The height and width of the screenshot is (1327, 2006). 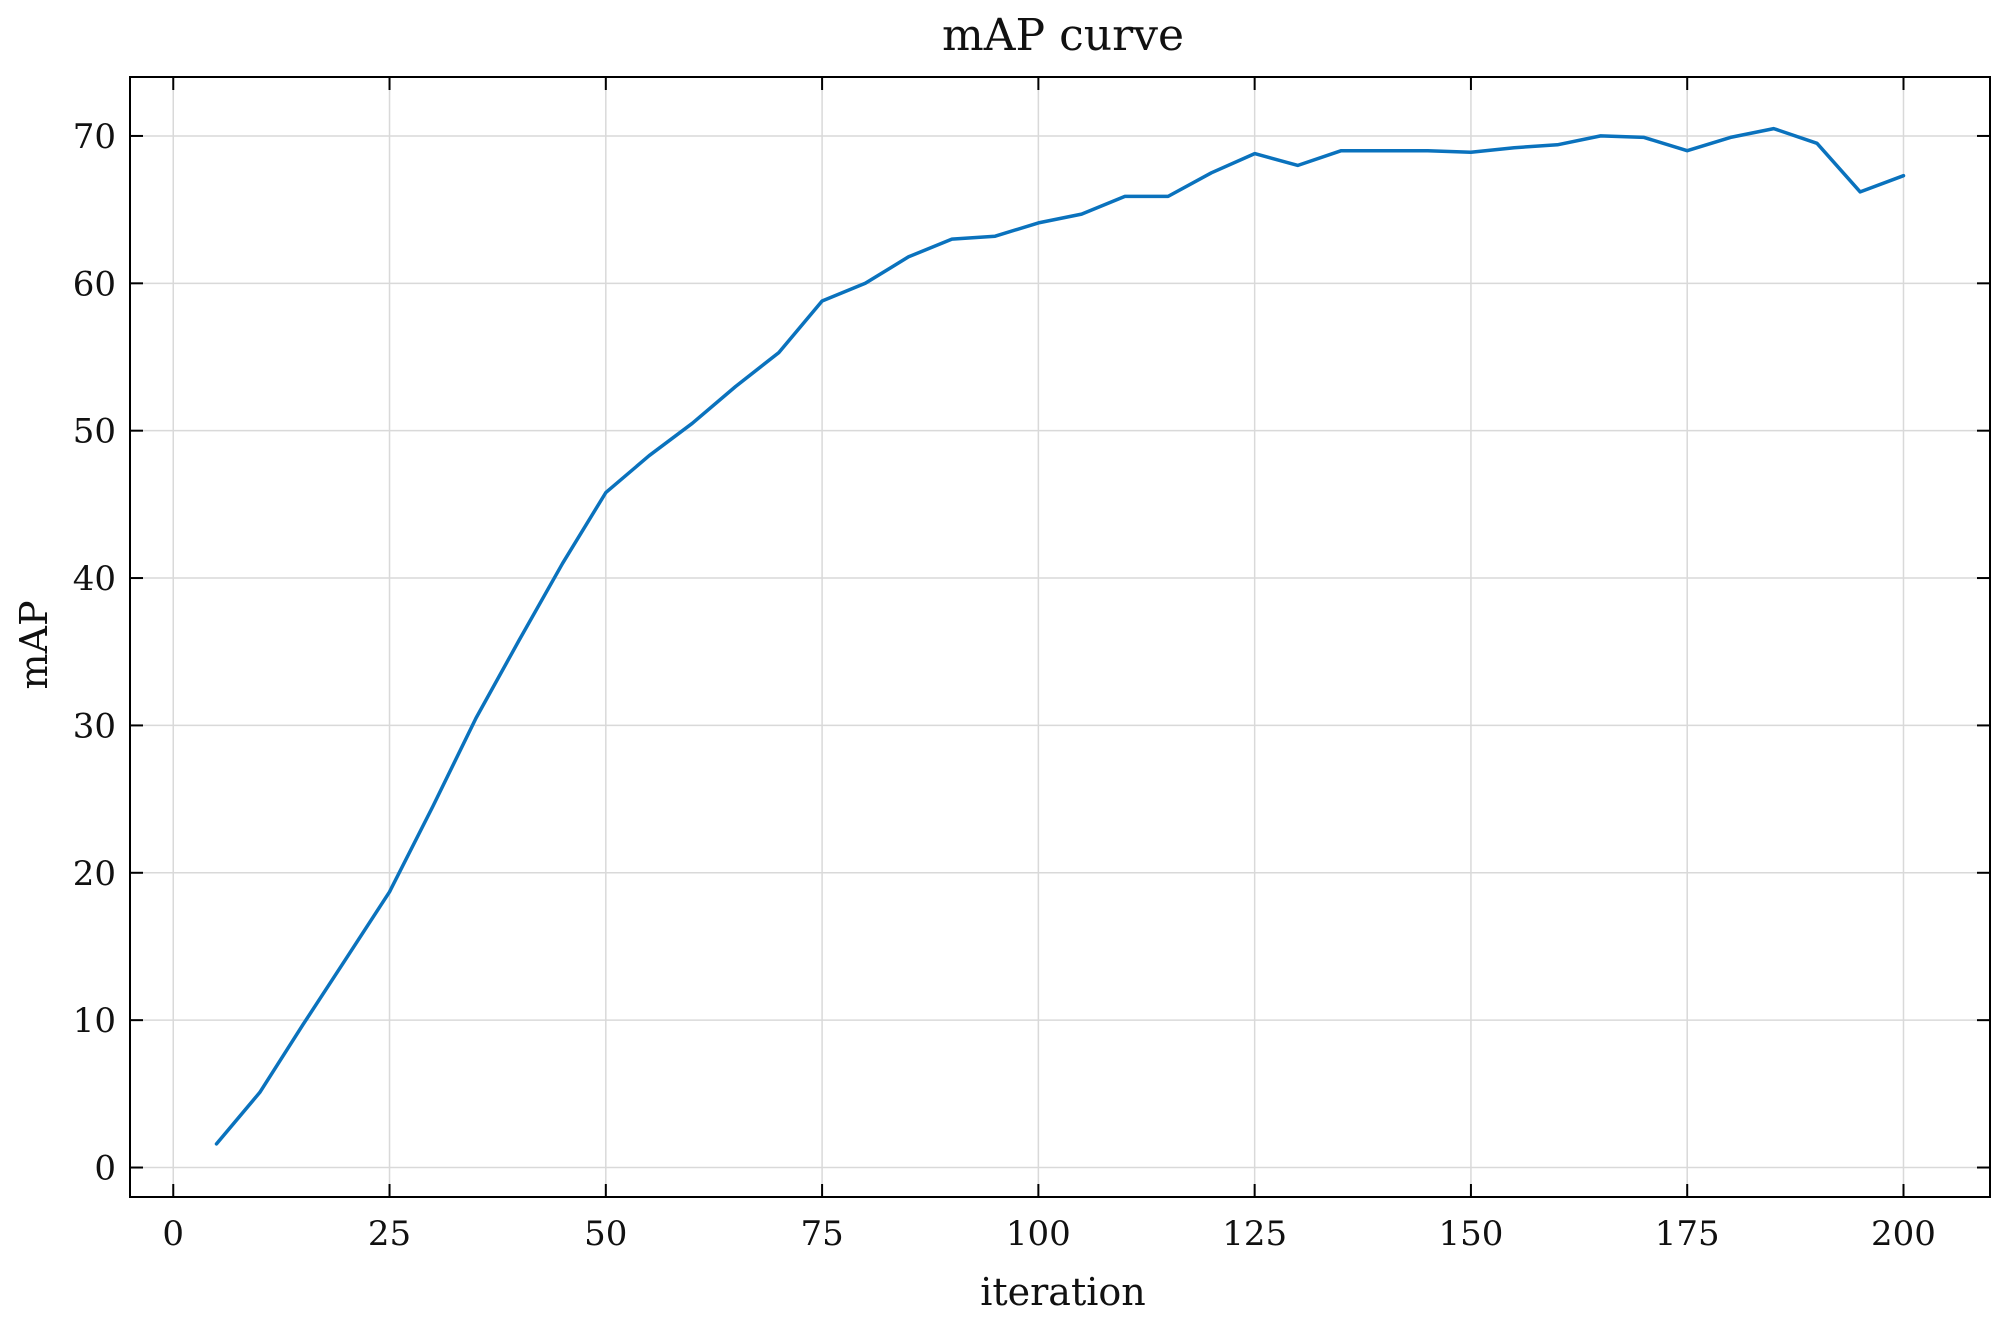 What do you see at coordinates (389, 1234) in the screenshot?
I see `x-tick-label-1: 25` at bounding box center [389, 1234].